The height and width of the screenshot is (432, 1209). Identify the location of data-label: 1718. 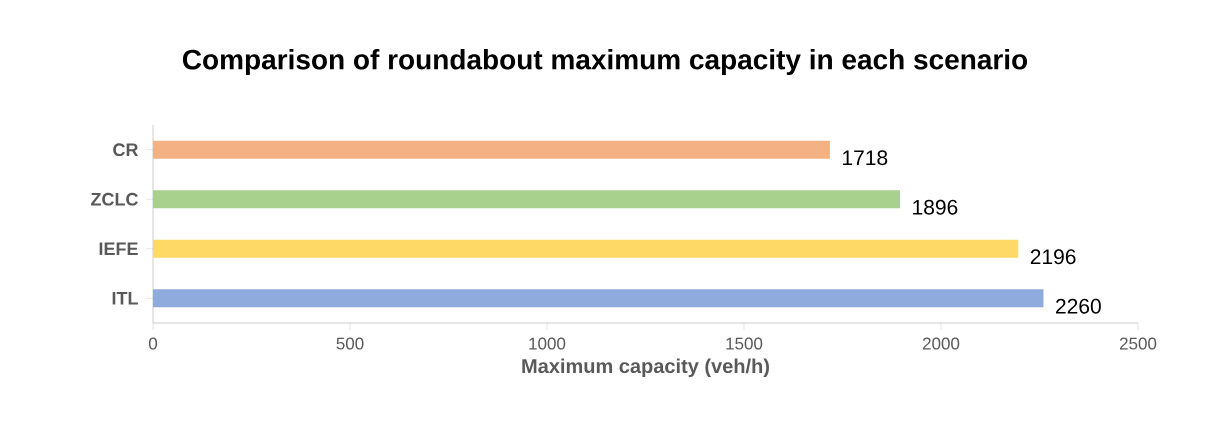
(865, 158).